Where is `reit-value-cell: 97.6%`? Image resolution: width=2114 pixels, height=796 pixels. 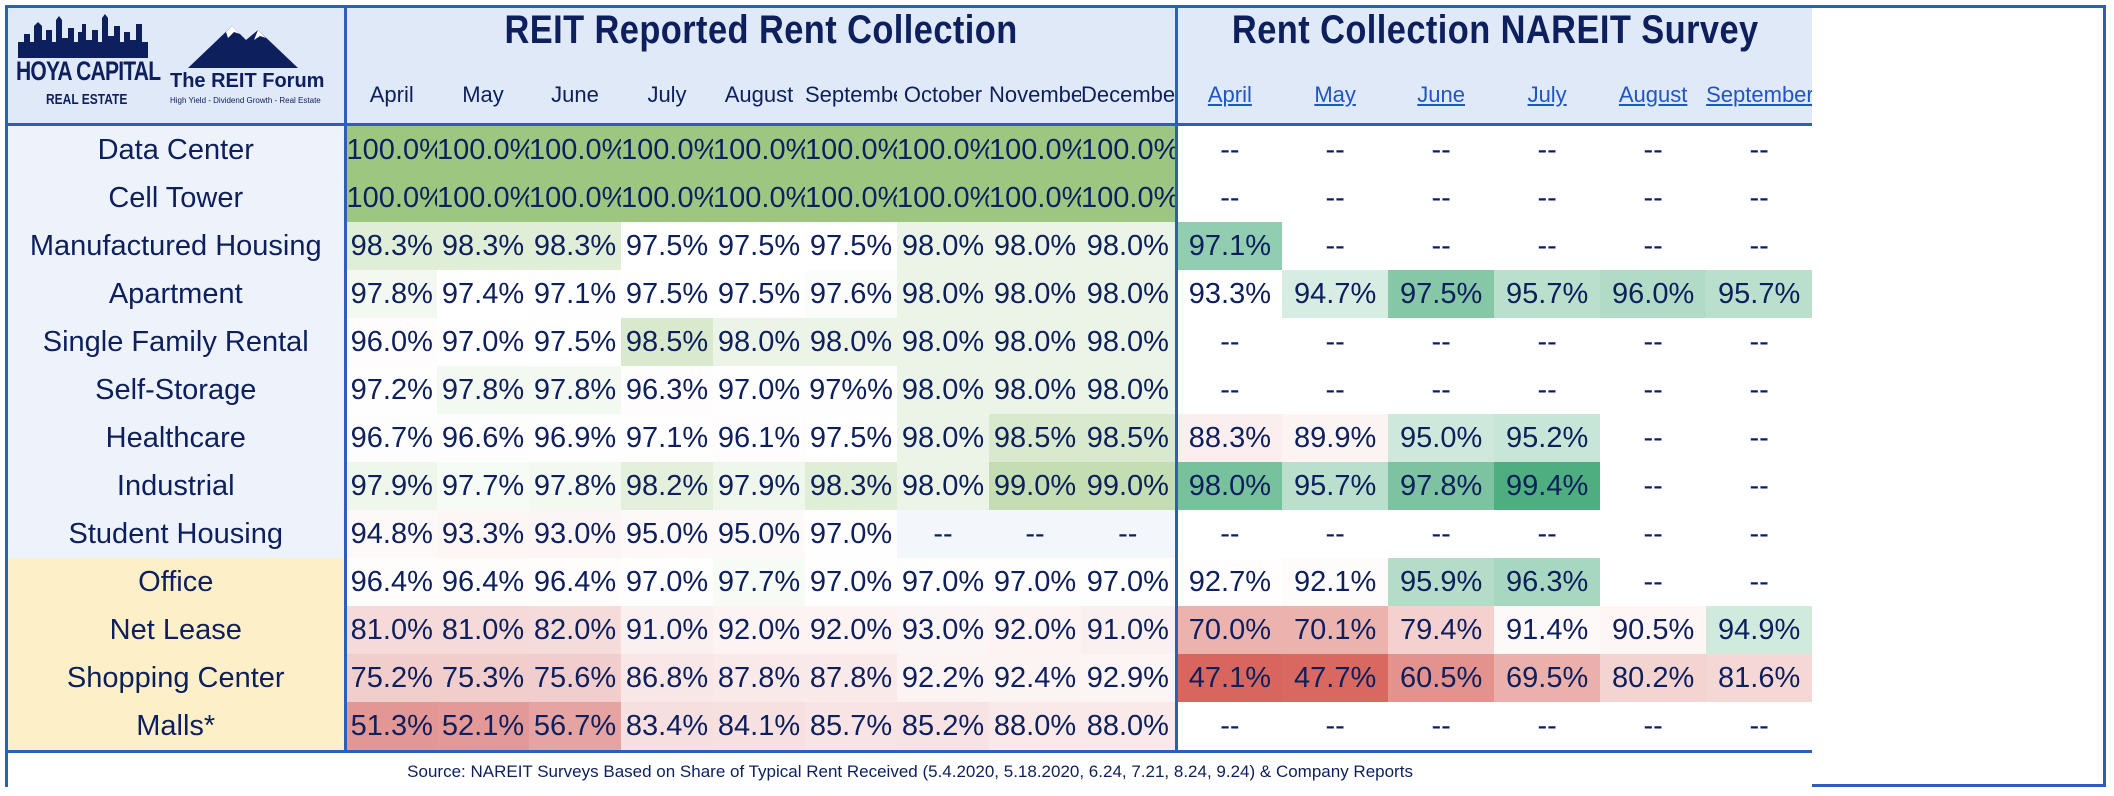
reit-value-cell: 97.6% is located at coordinates (851, 294).